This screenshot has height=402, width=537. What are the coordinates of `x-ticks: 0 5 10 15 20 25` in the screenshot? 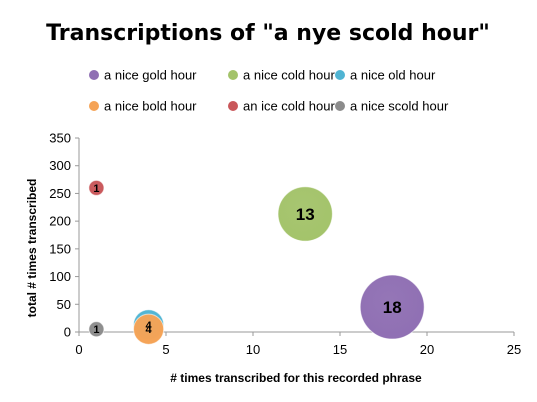 It's located at (298, 344).